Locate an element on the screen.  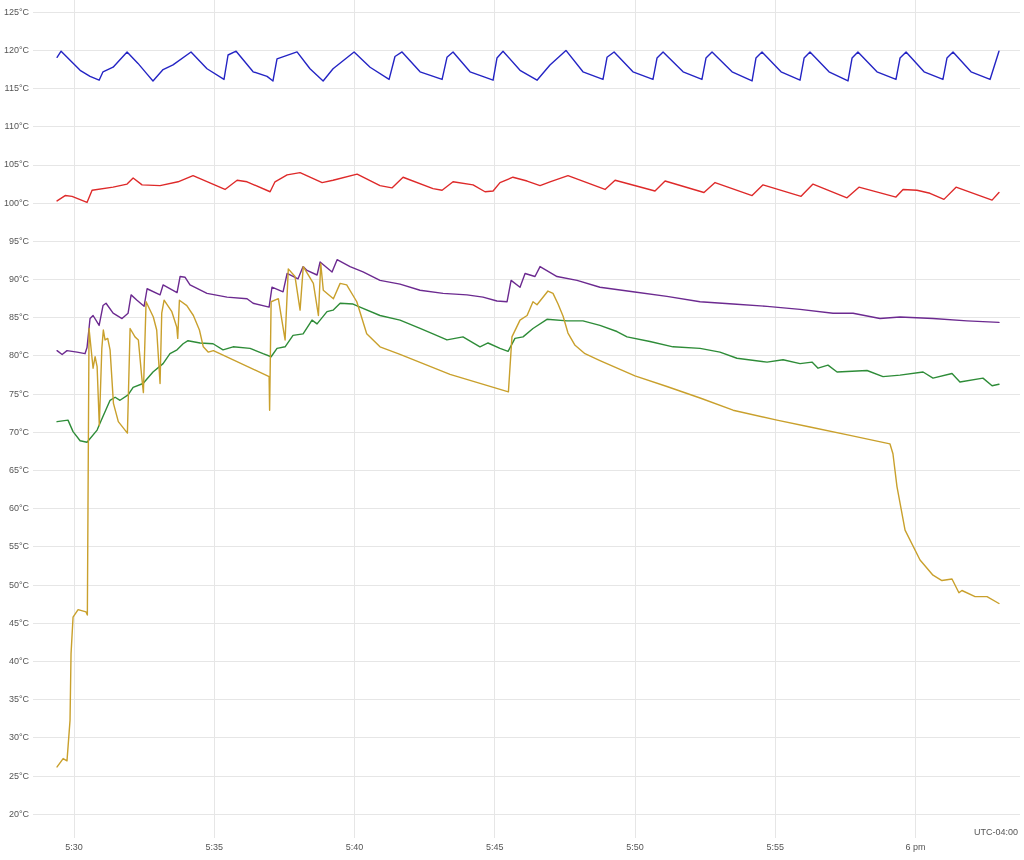
annotation: UTC-04:00 is located at coordinates (995, 831).